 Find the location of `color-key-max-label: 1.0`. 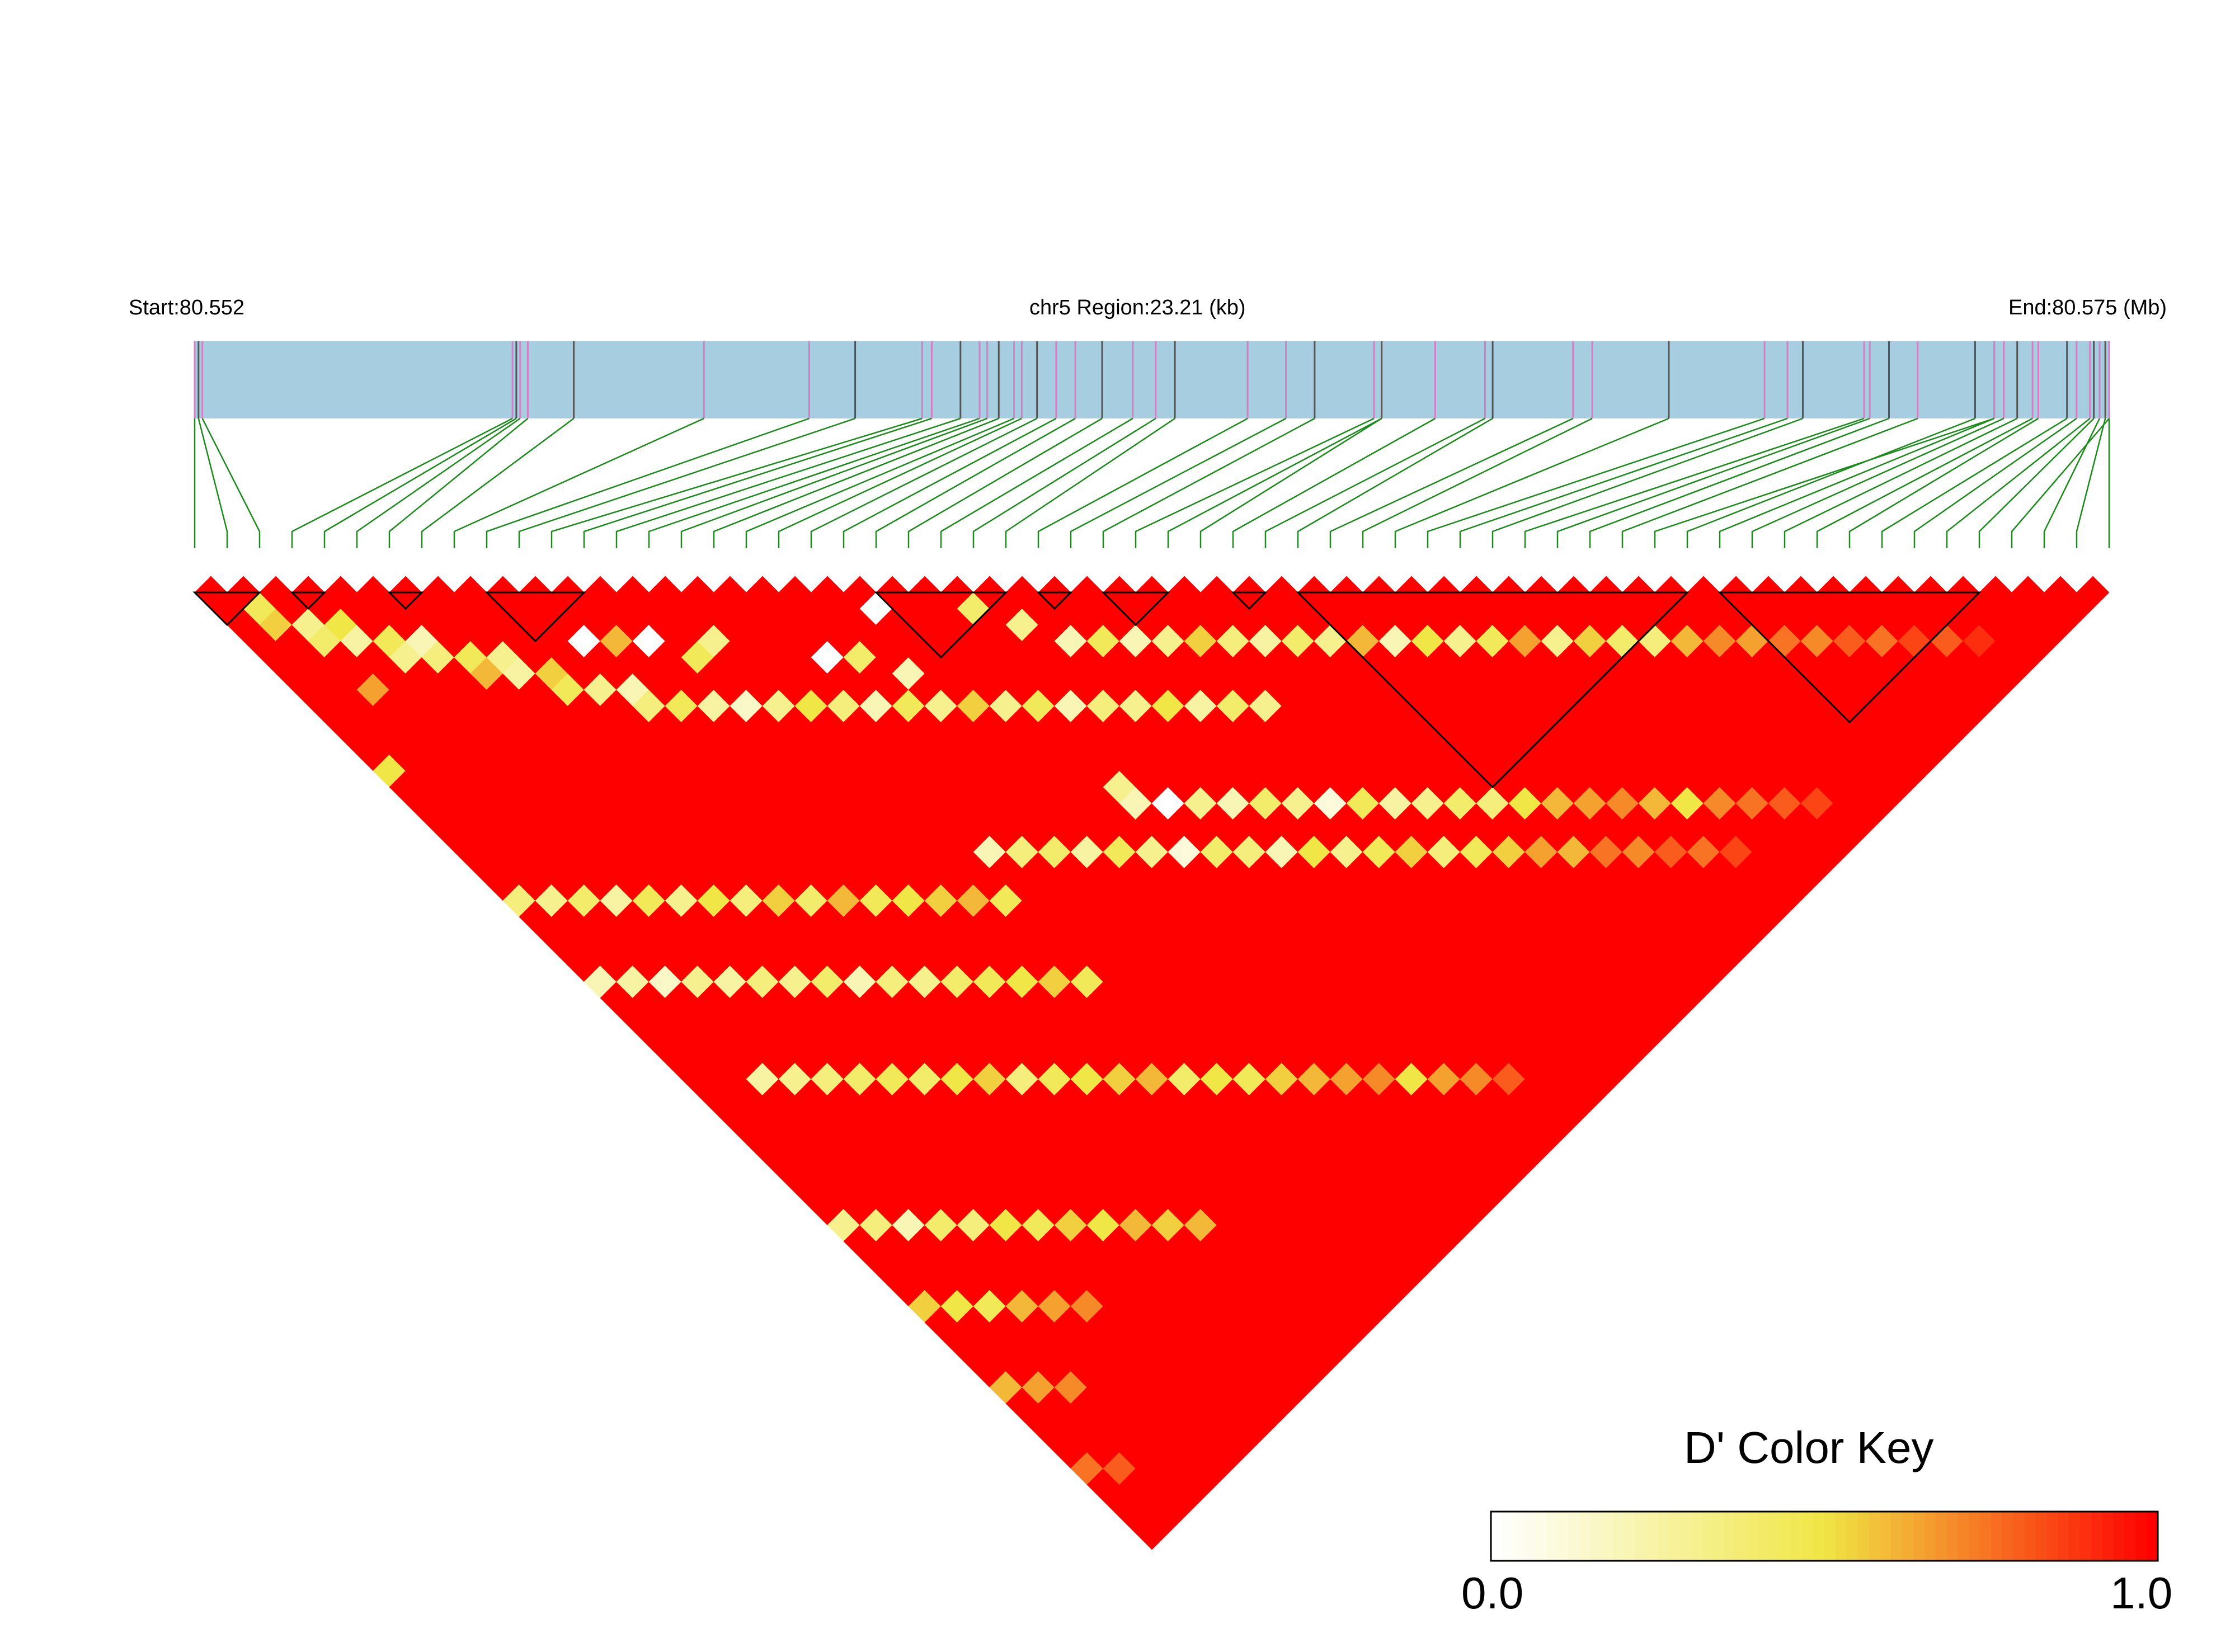

color-key-max-label: 1.0 is located at coordinates (2141, 1593).